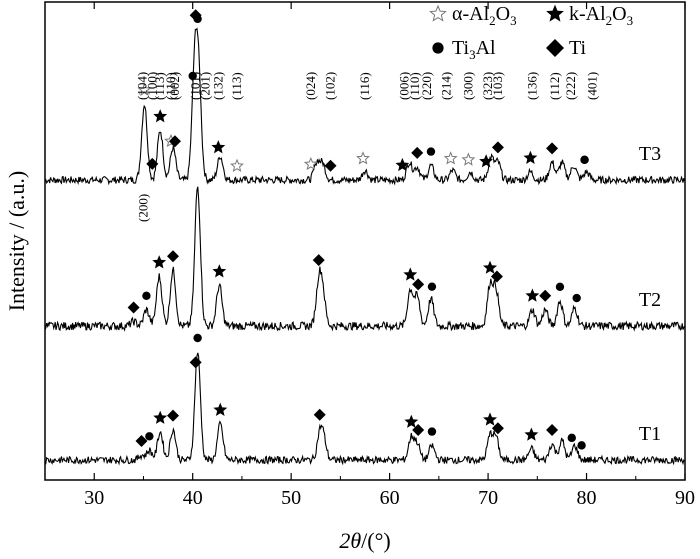  What do you see at coordinates (142, 208) in the screenshot?
I see `peak-annotation: (200)` at bounding box center [142, 208].